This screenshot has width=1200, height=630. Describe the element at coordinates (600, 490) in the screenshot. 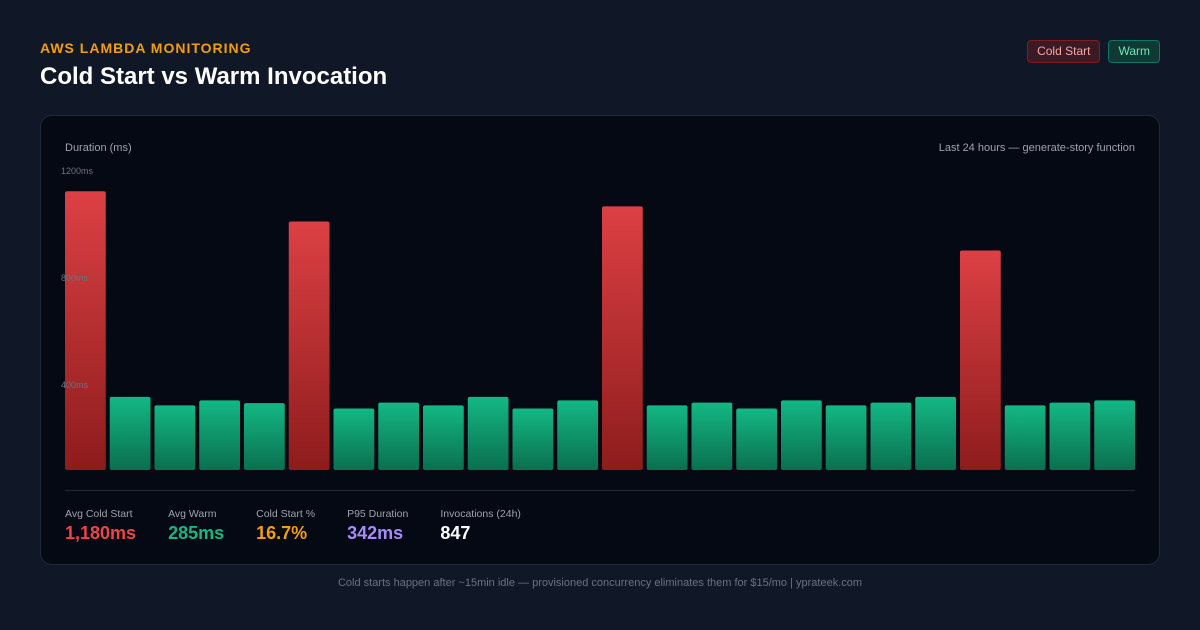

I see `divider` at that location.